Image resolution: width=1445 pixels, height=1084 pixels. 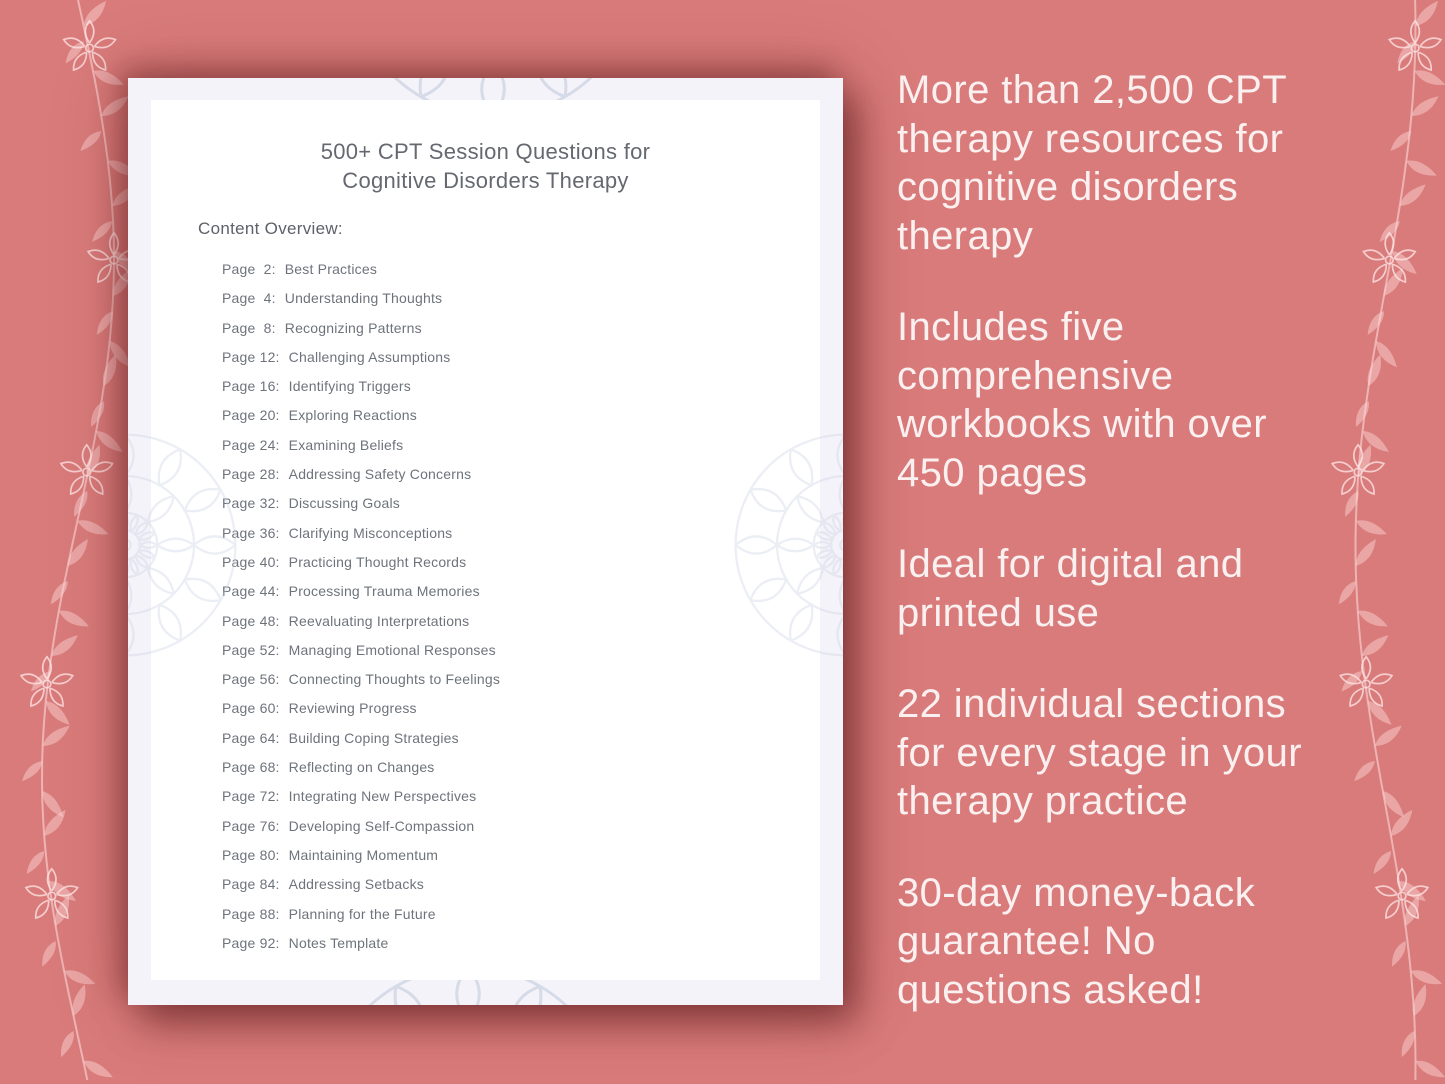 What do you see at coordinates (251, 913) in the screenshot?
I see `toc-page-label: Page 88:` at bounding box center [251, 913].